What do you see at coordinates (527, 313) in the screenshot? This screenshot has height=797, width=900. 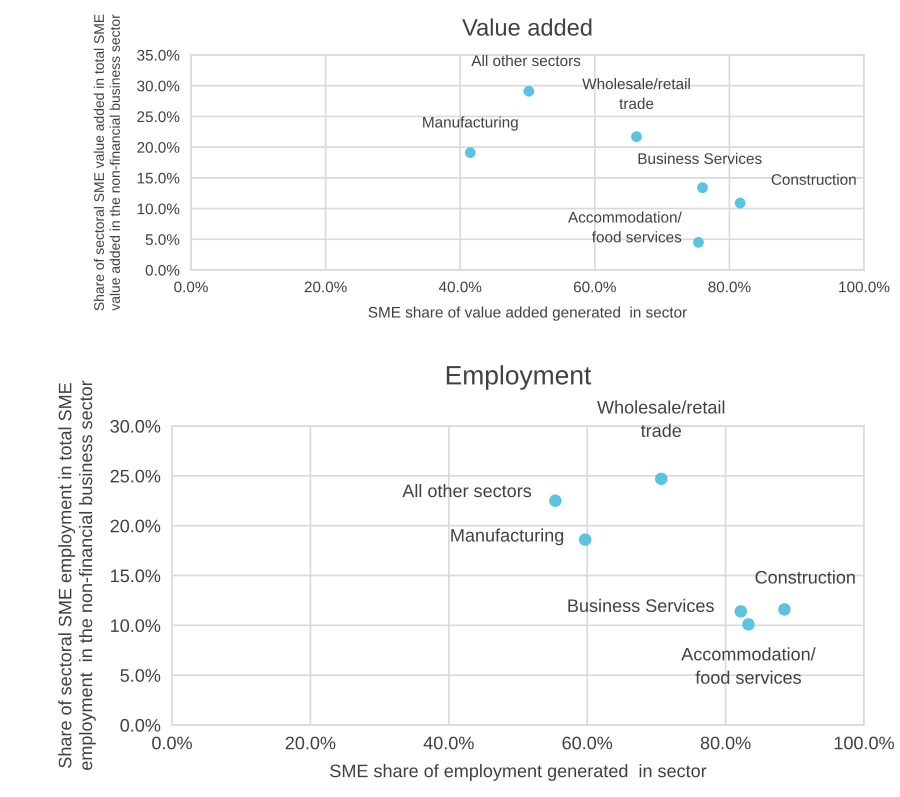 I see `x-axis-title: SME share of value added generated in sector` at bounding box center [527, 313].